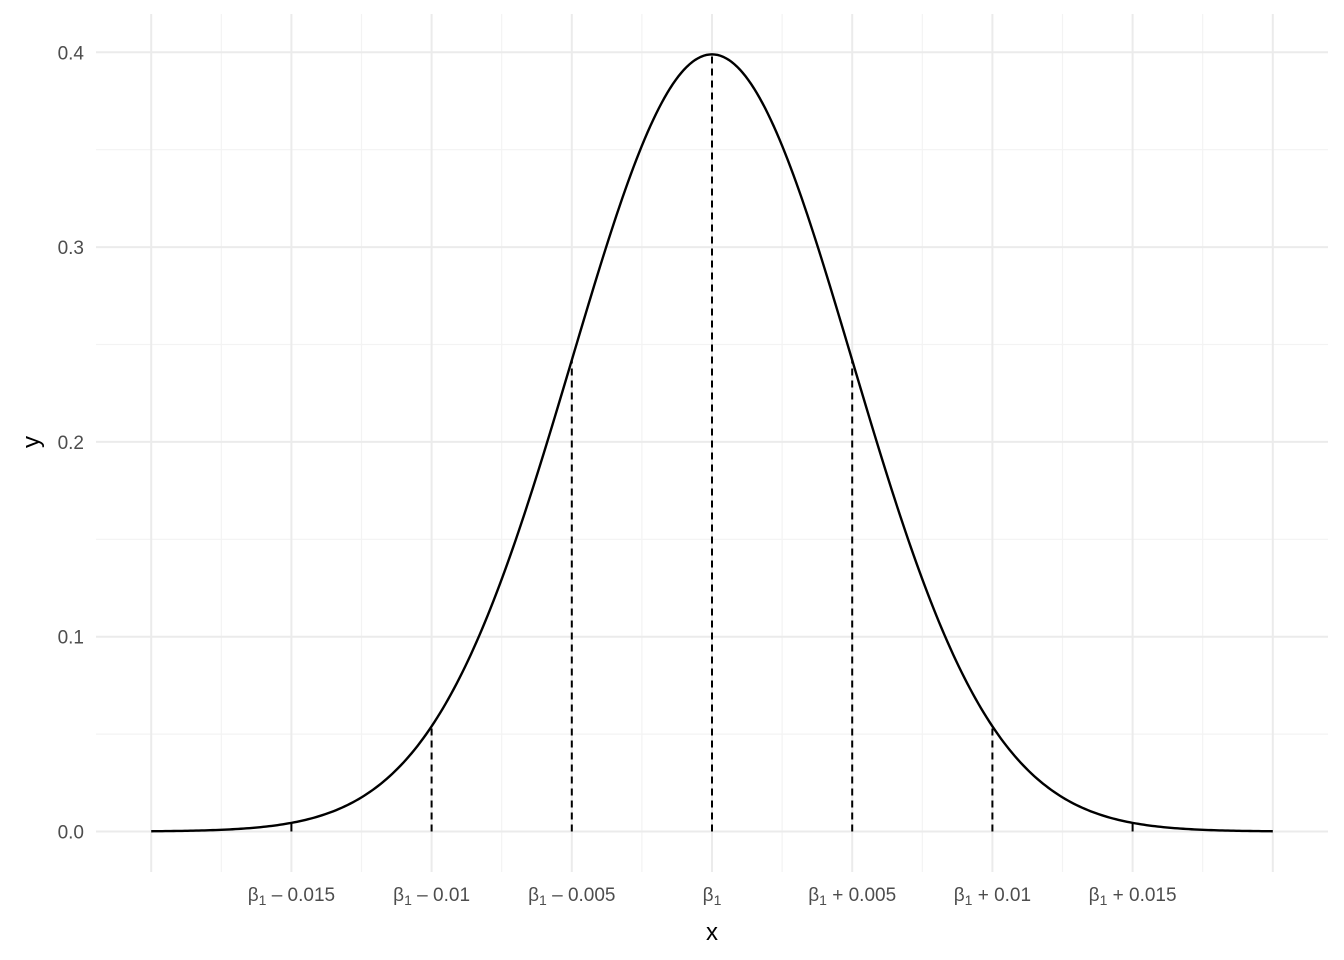 This screenshot has width=1344, height=960. I want to click on x-axis-title: x, so click(712, 932).